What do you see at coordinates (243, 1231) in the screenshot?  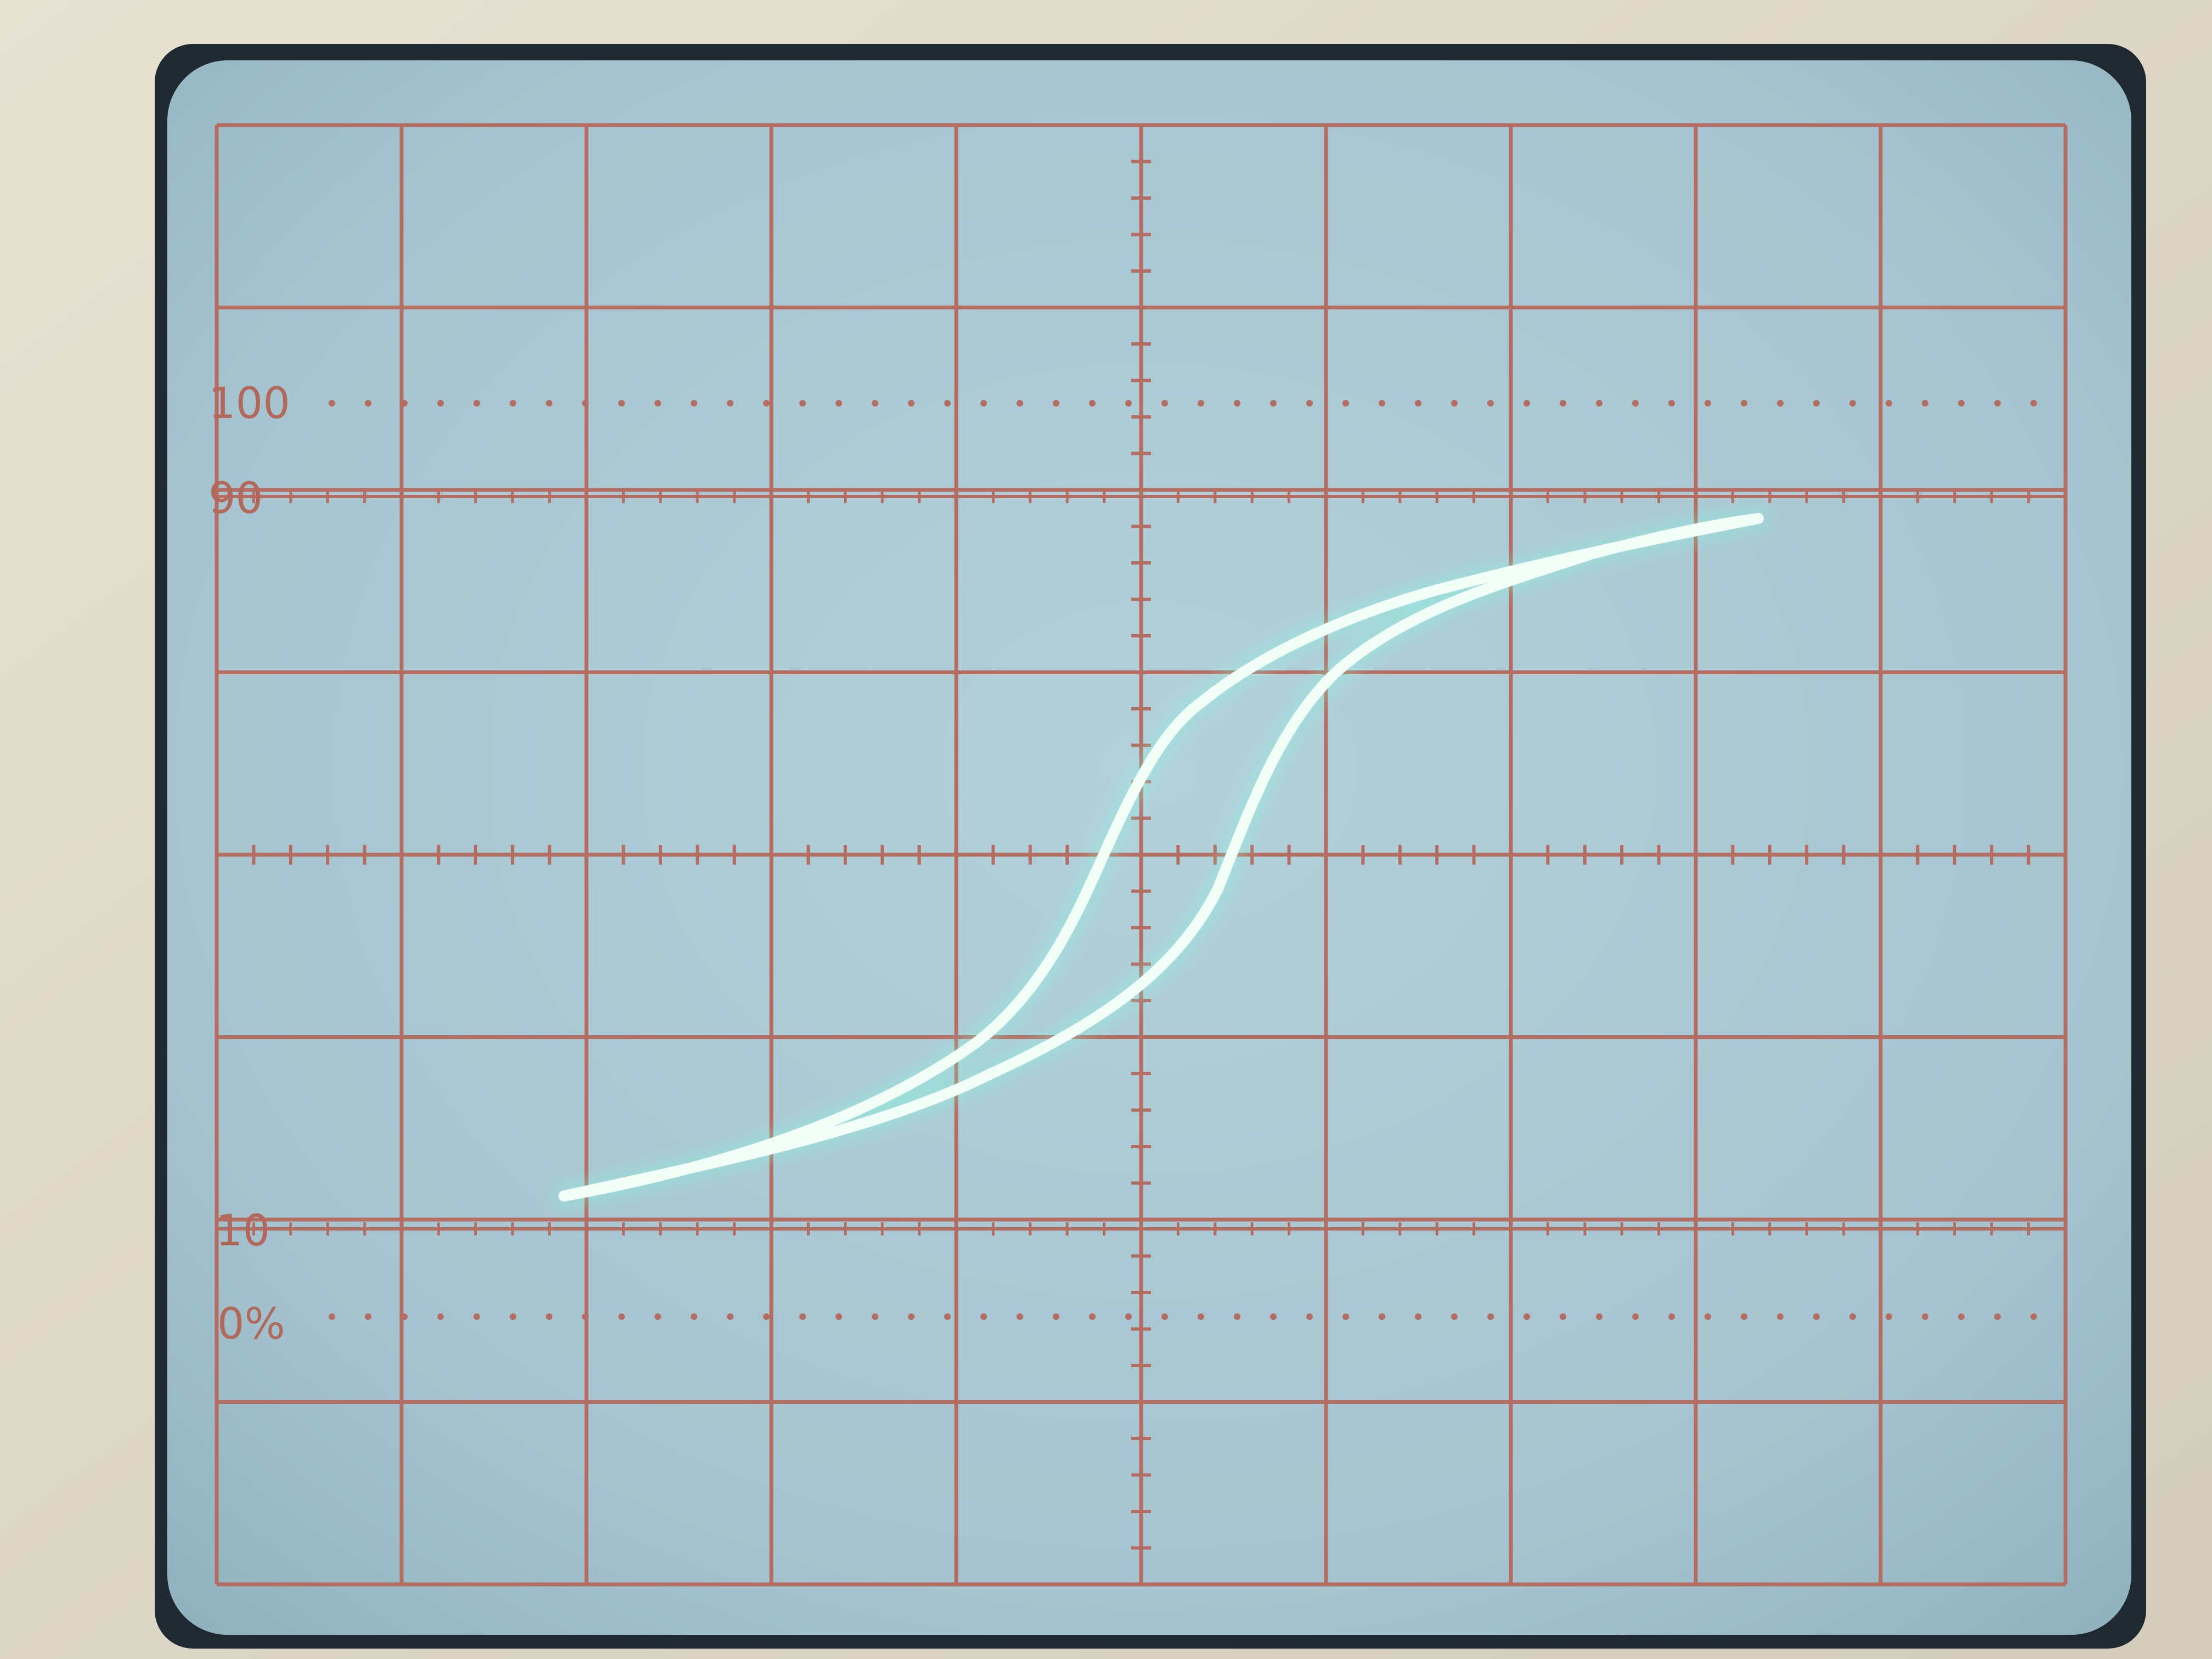 I see `scale-label-10: 10` at bounding box center [243, 1231].